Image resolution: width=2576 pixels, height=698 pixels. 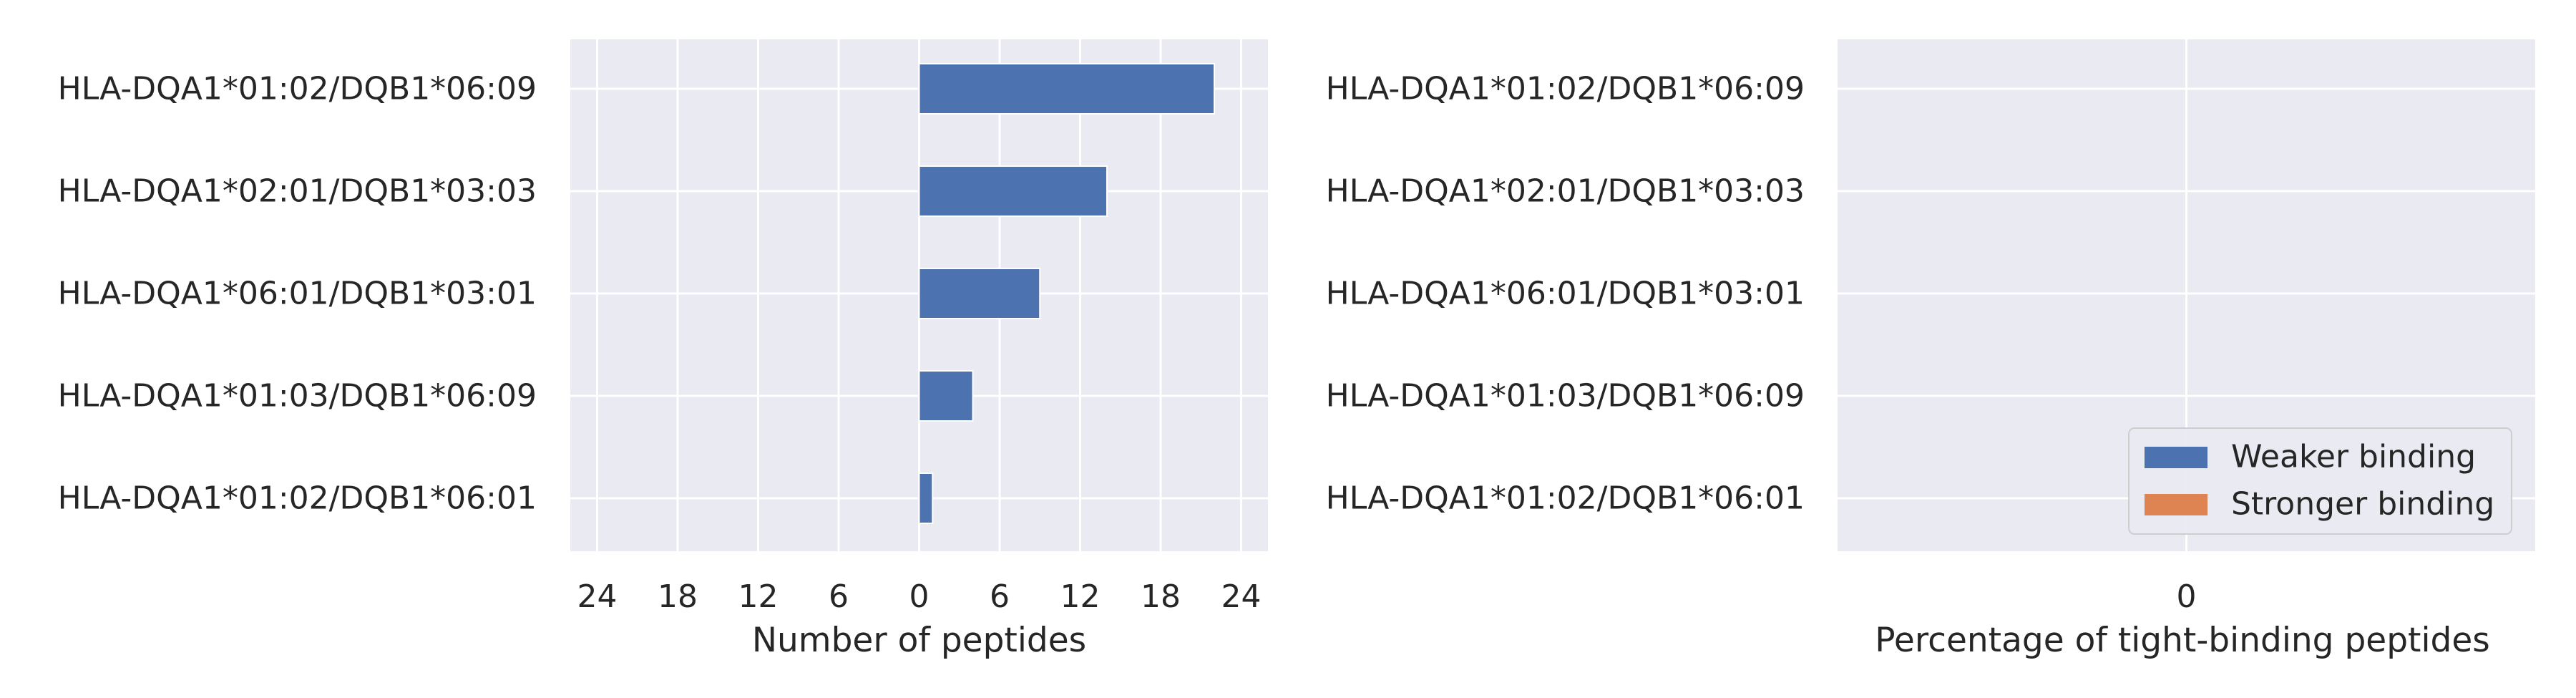 What do you see at coordinates (2320, 481) in the screenshot?
I see `legend-box` at bounding box center [2320, 481].